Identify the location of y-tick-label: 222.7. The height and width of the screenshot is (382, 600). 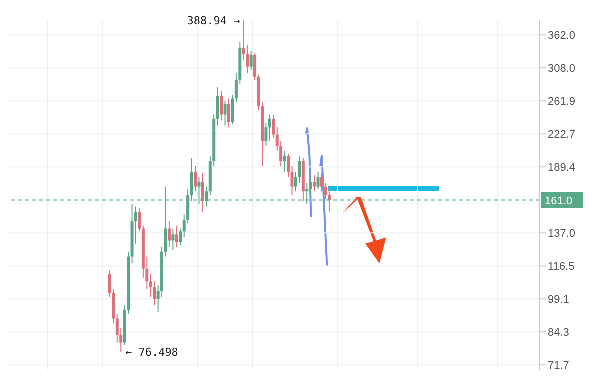
(562, 135).